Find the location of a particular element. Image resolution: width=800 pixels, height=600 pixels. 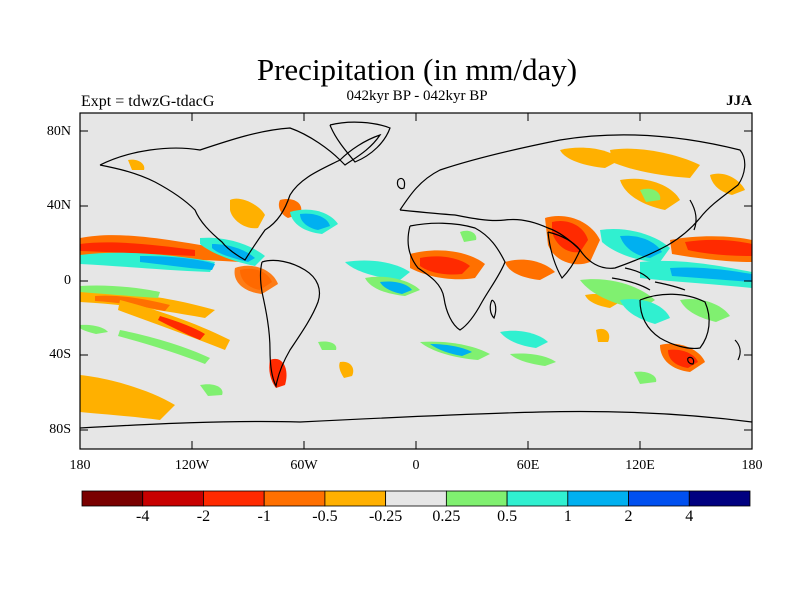

colorbar-label: -2 is located at coordinates (203, 516).